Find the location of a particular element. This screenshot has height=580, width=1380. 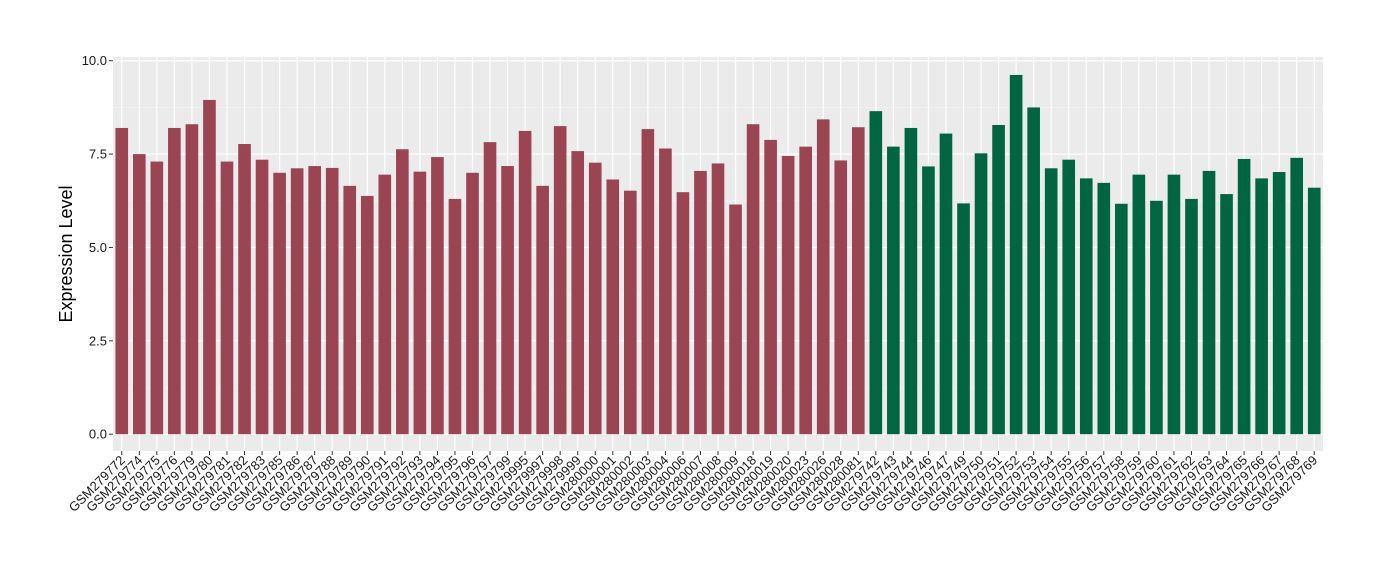

y-axis: 0.0 2.5 5.0 7.5 10.0 is located at coordinates (97, 247).